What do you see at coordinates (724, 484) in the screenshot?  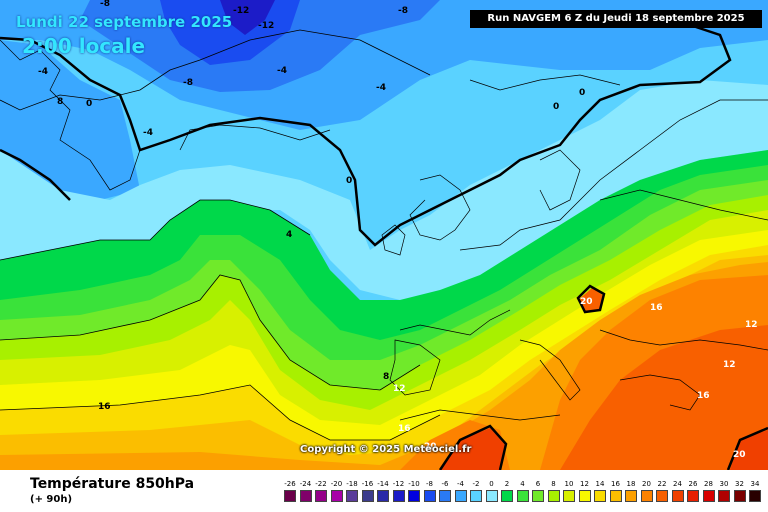 I see `scale-label: 30` at bounding box center [724, 484].